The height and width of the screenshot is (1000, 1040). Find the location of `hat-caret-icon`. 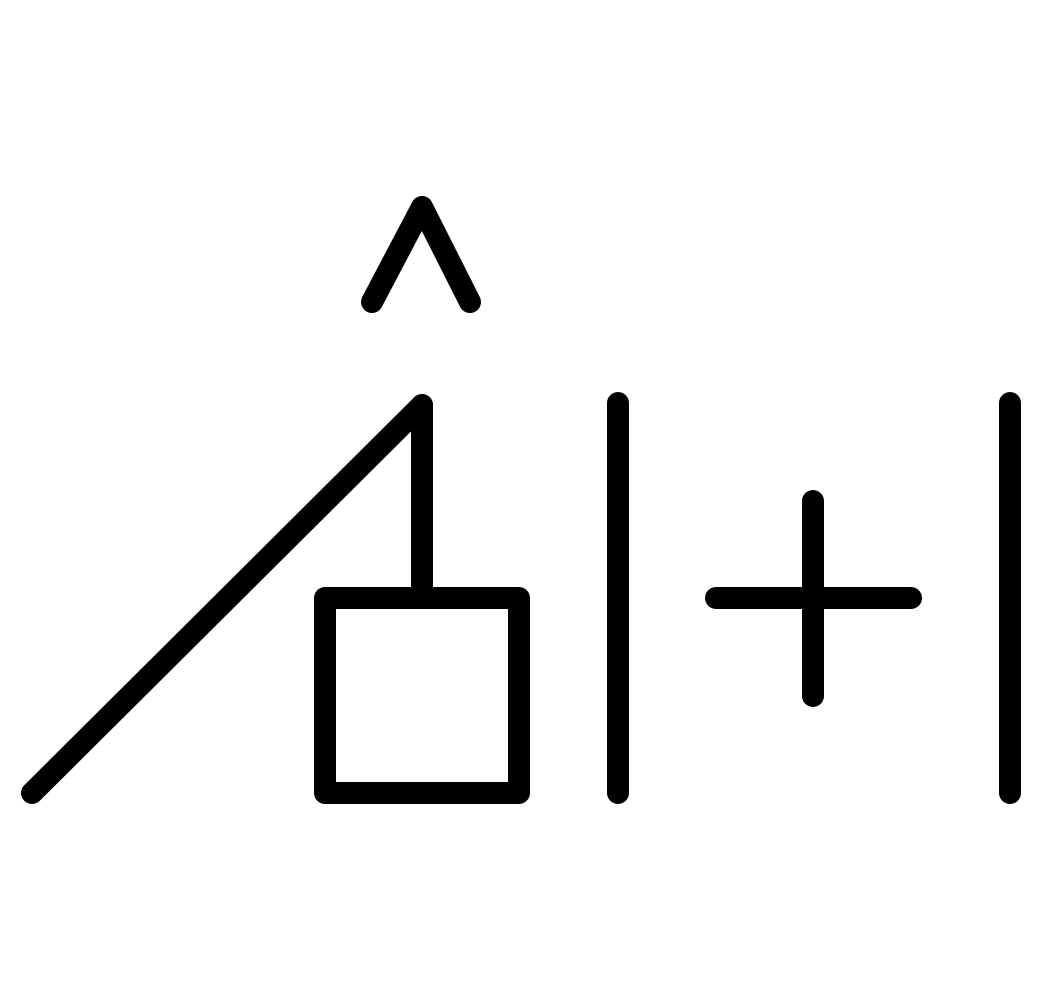

hat-caret-icon is located at coordinates (421, 254).